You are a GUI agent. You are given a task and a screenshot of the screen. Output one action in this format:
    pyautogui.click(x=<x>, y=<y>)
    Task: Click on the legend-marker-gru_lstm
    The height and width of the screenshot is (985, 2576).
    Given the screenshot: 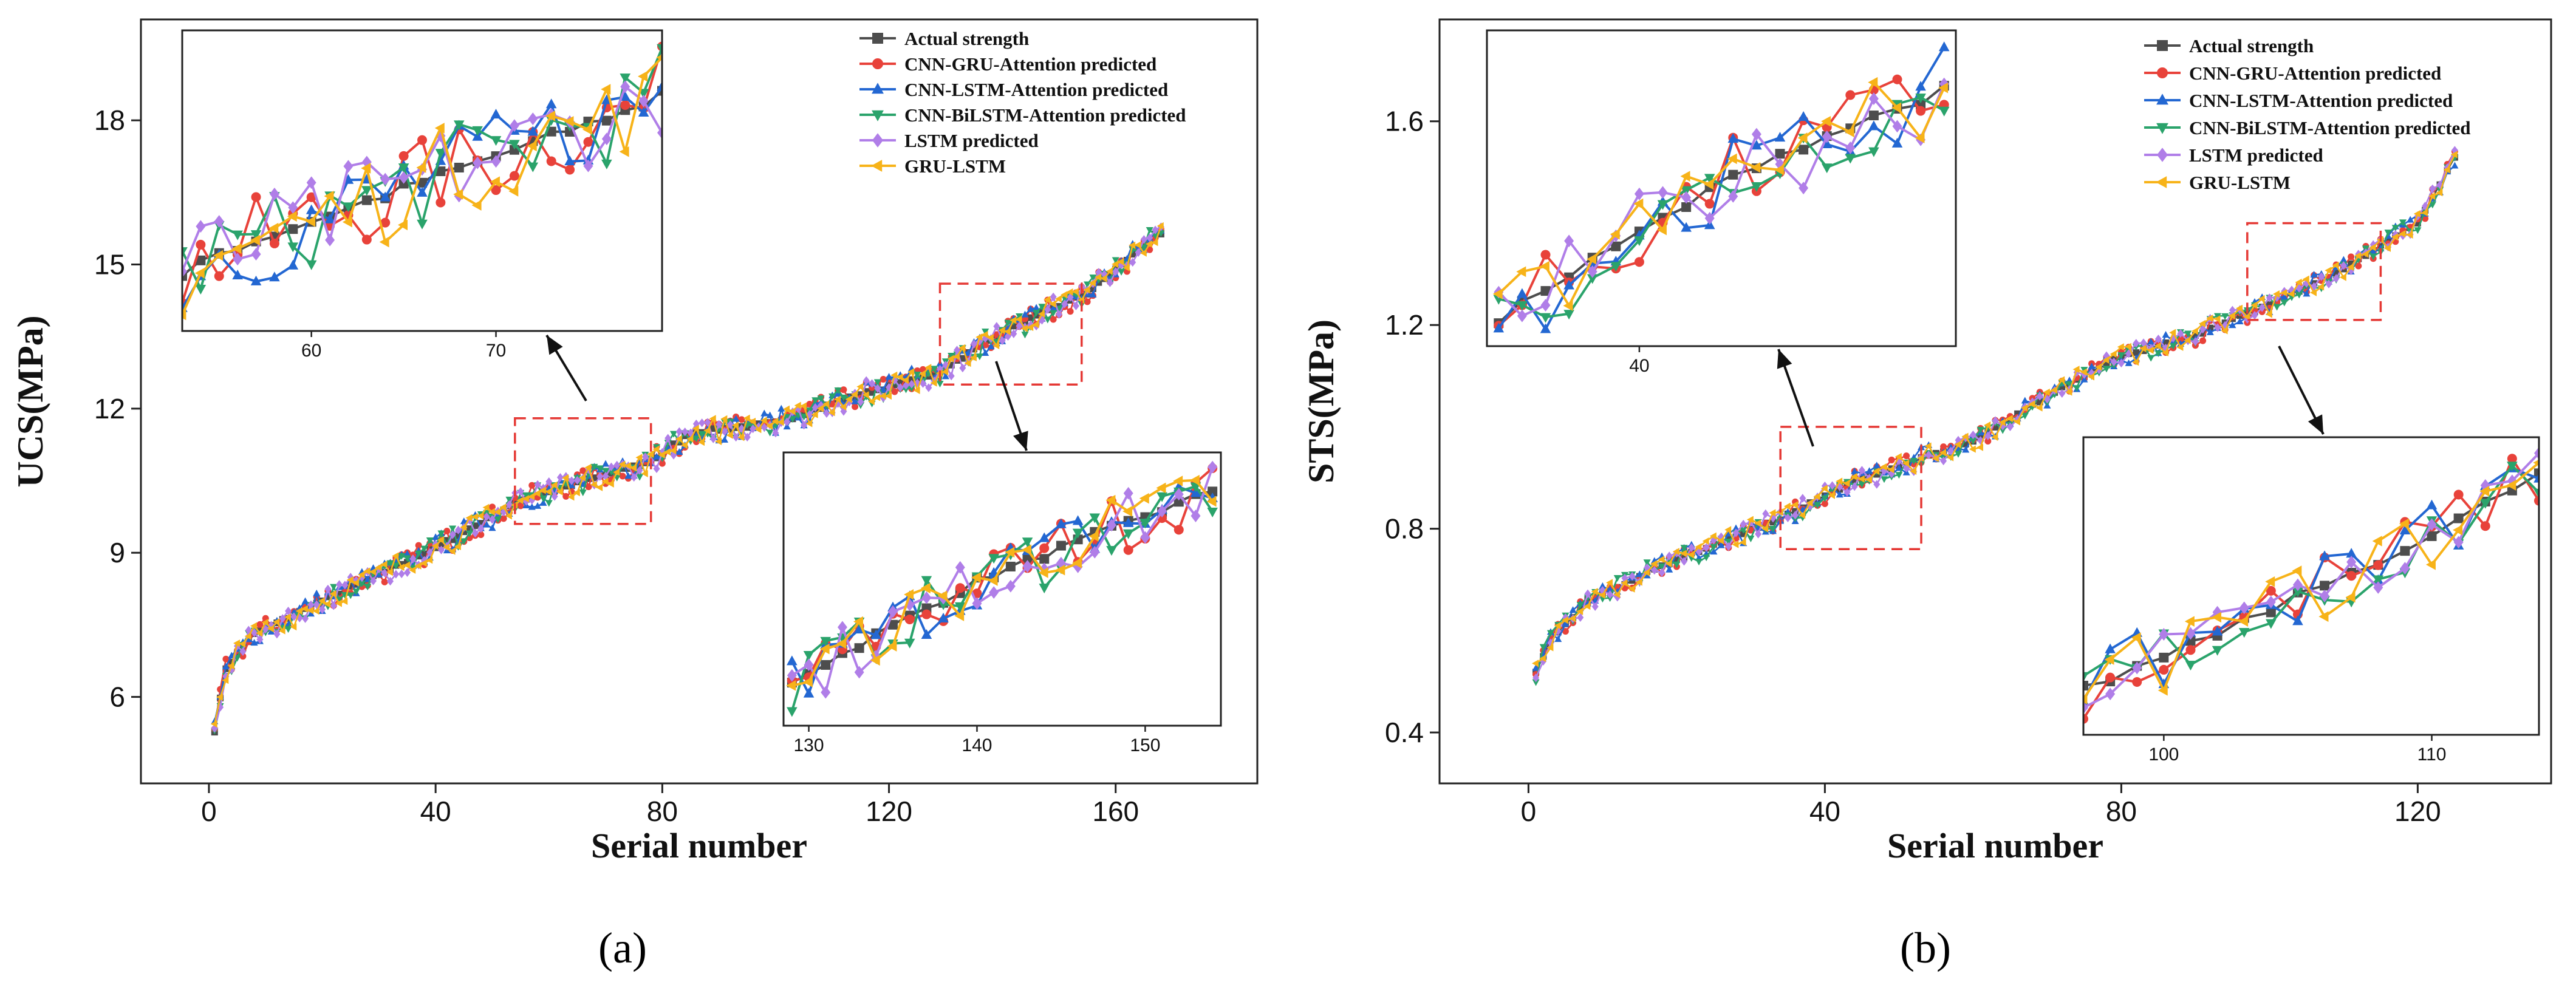 What is the action you would take?
    pyautogui.click(x=2161, y=182)
    